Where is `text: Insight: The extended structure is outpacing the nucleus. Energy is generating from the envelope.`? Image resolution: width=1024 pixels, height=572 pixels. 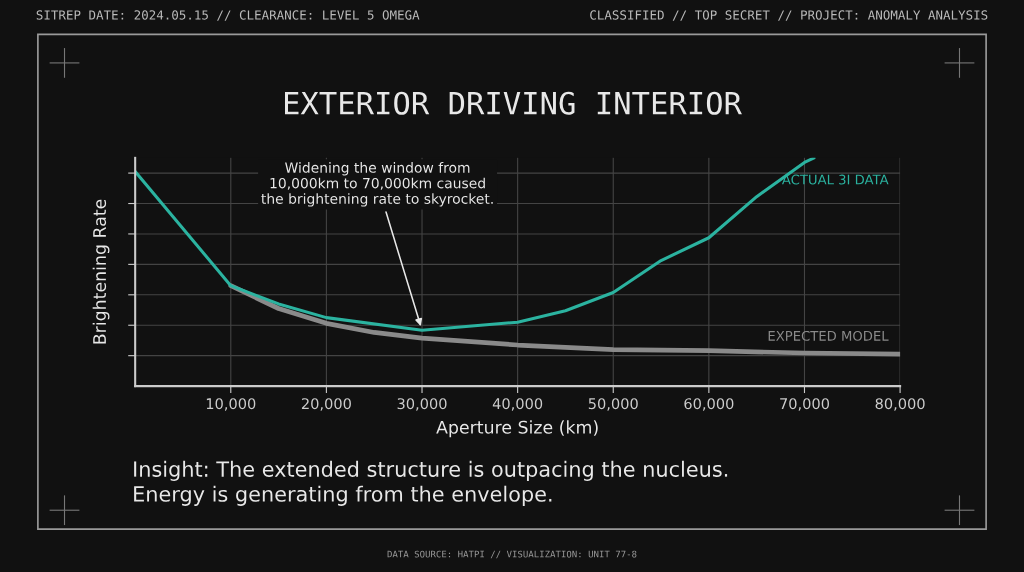 text: Insight: The extended structure is outpacing the nucleus. Energy is generating from the envelope. is located at coordinates (431, 483).